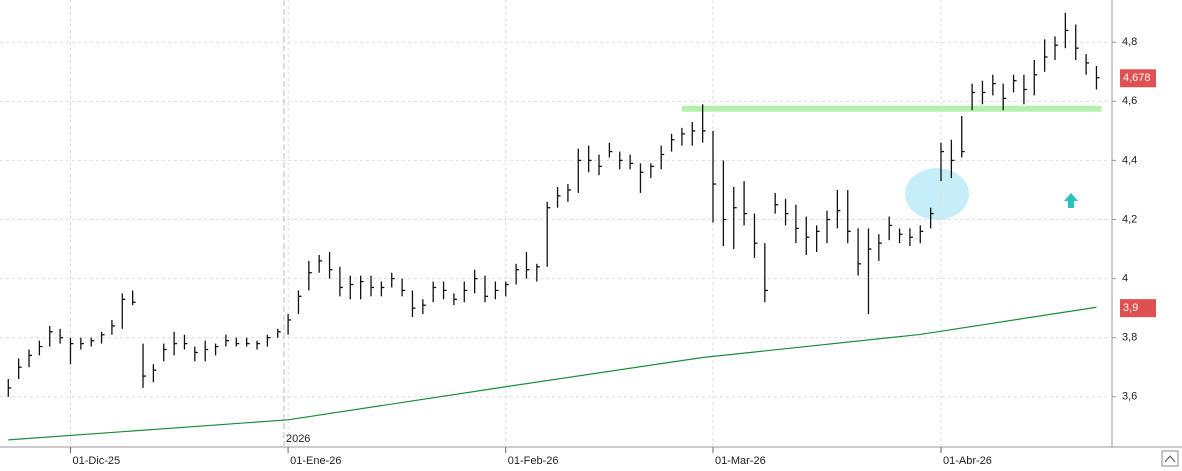 The width and height of the screenshot is (1182, 471). I want to click on y-tick-label: 4,2, so click(1129, 219).